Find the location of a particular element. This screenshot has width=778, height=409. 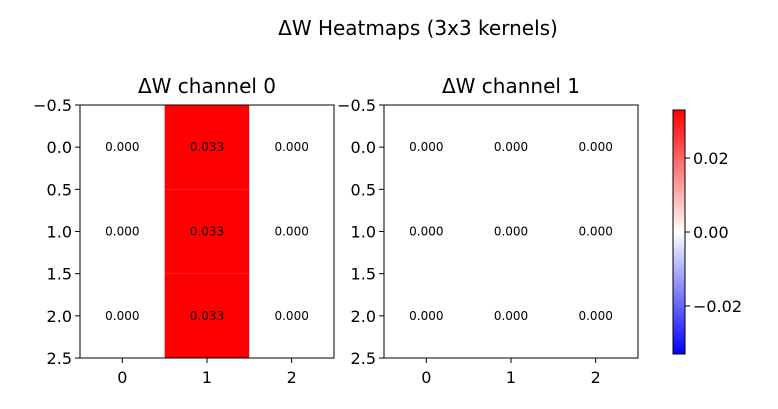

colorbar: 0.02 0.00 −0.02 is located at coordinates (707, 232).